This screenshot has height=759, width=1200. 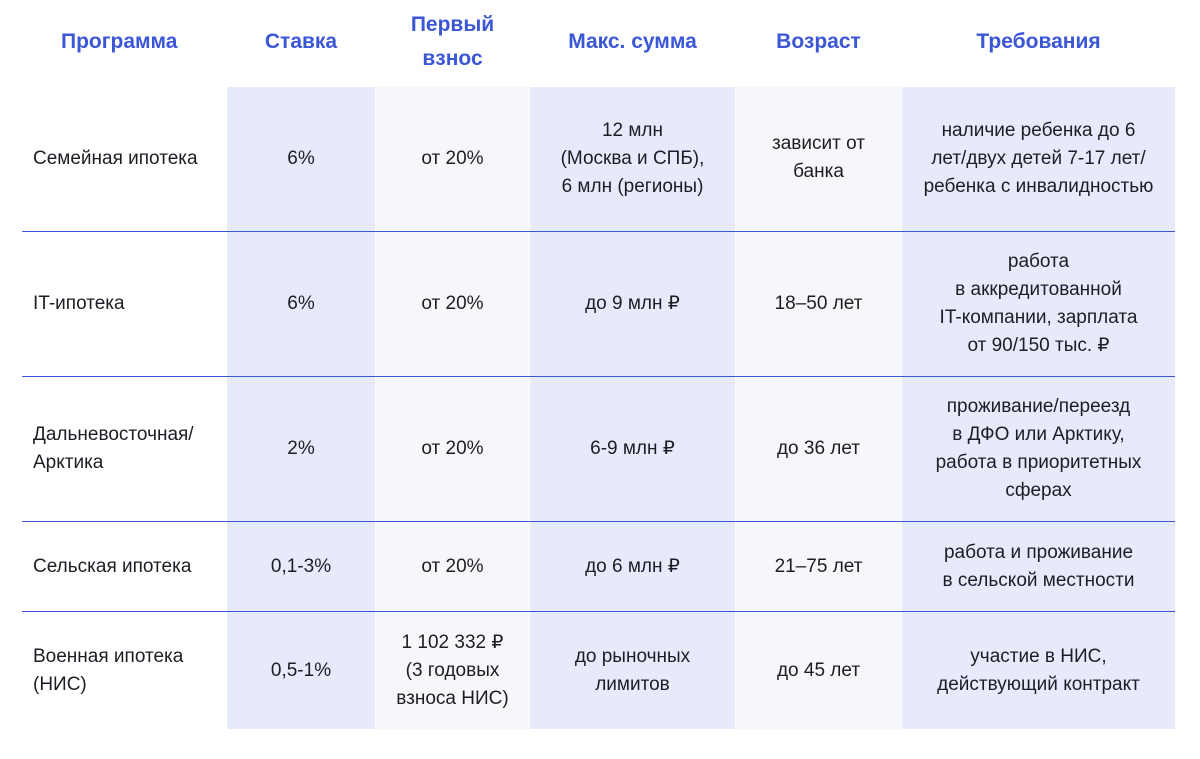 What do you see at coordinates (452, 670) in the screenshot?
I see `cell-down-payment: 1 102 332 ₽ (3 годовых взноса НИС)` at bounding box center [452, 670].